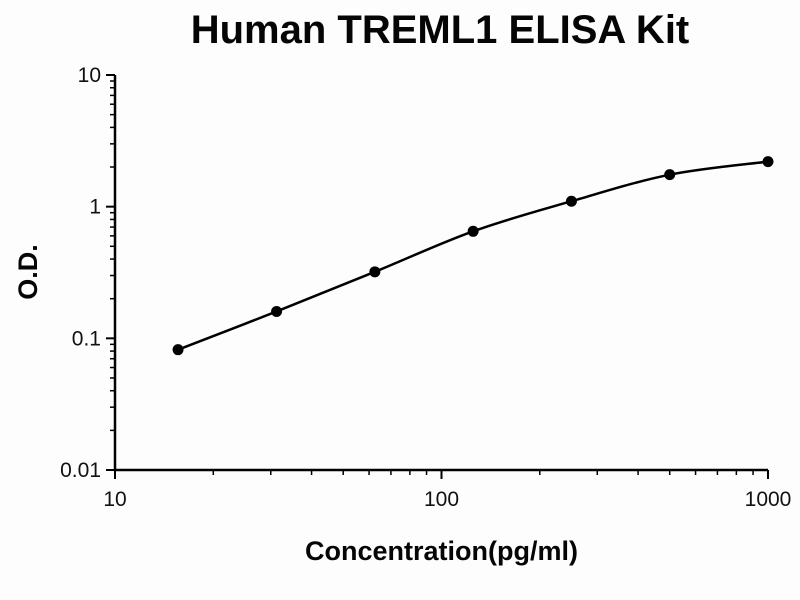  I want to click on y-tick-label: 0.1, so click(86, 338).